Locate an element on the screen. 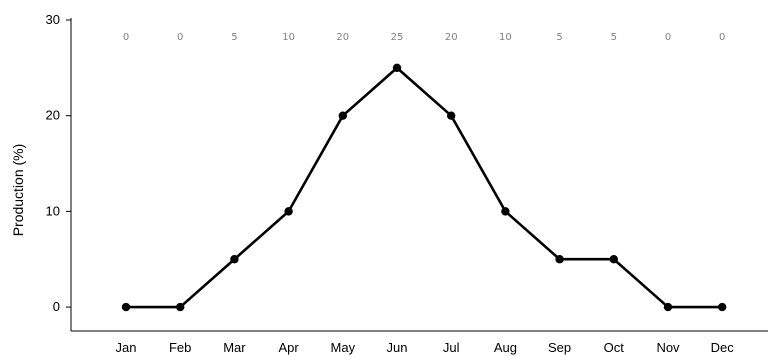 This screenshot has height=356, width=768. x-tick-label: Sep is located at coordinates (559, 347).